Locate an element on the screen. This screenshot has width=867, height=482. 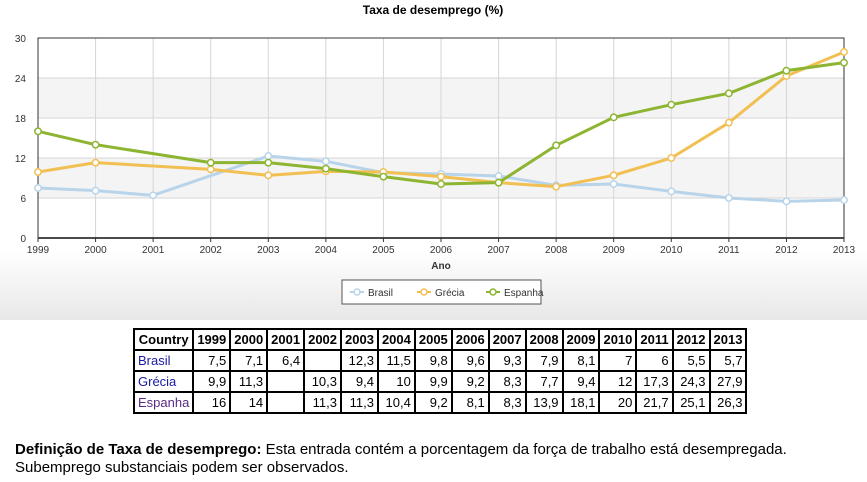
header-country: Country is located at coordinates (163, 339).